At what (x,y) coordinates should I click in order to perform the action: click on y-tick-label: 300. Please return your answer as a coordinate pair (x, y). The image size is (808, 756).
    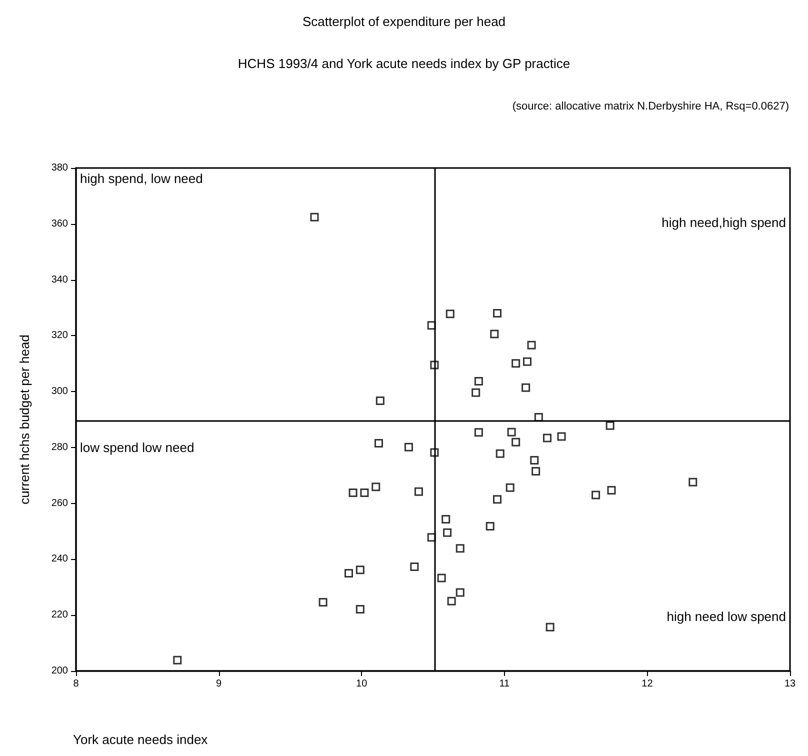
    Looking at the image, I should click on (59, 392).